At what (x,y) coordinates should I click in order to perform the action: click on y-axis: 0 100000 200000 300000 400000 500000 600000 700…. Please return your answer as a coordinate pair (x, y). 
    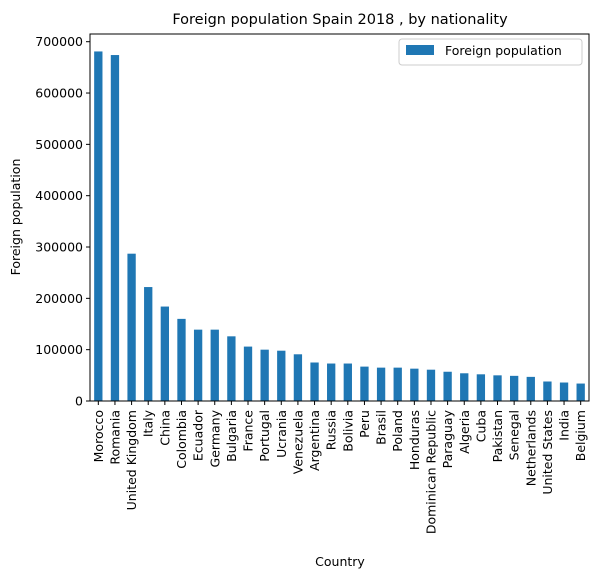
    Looking at the image, I should click on (62, 221).